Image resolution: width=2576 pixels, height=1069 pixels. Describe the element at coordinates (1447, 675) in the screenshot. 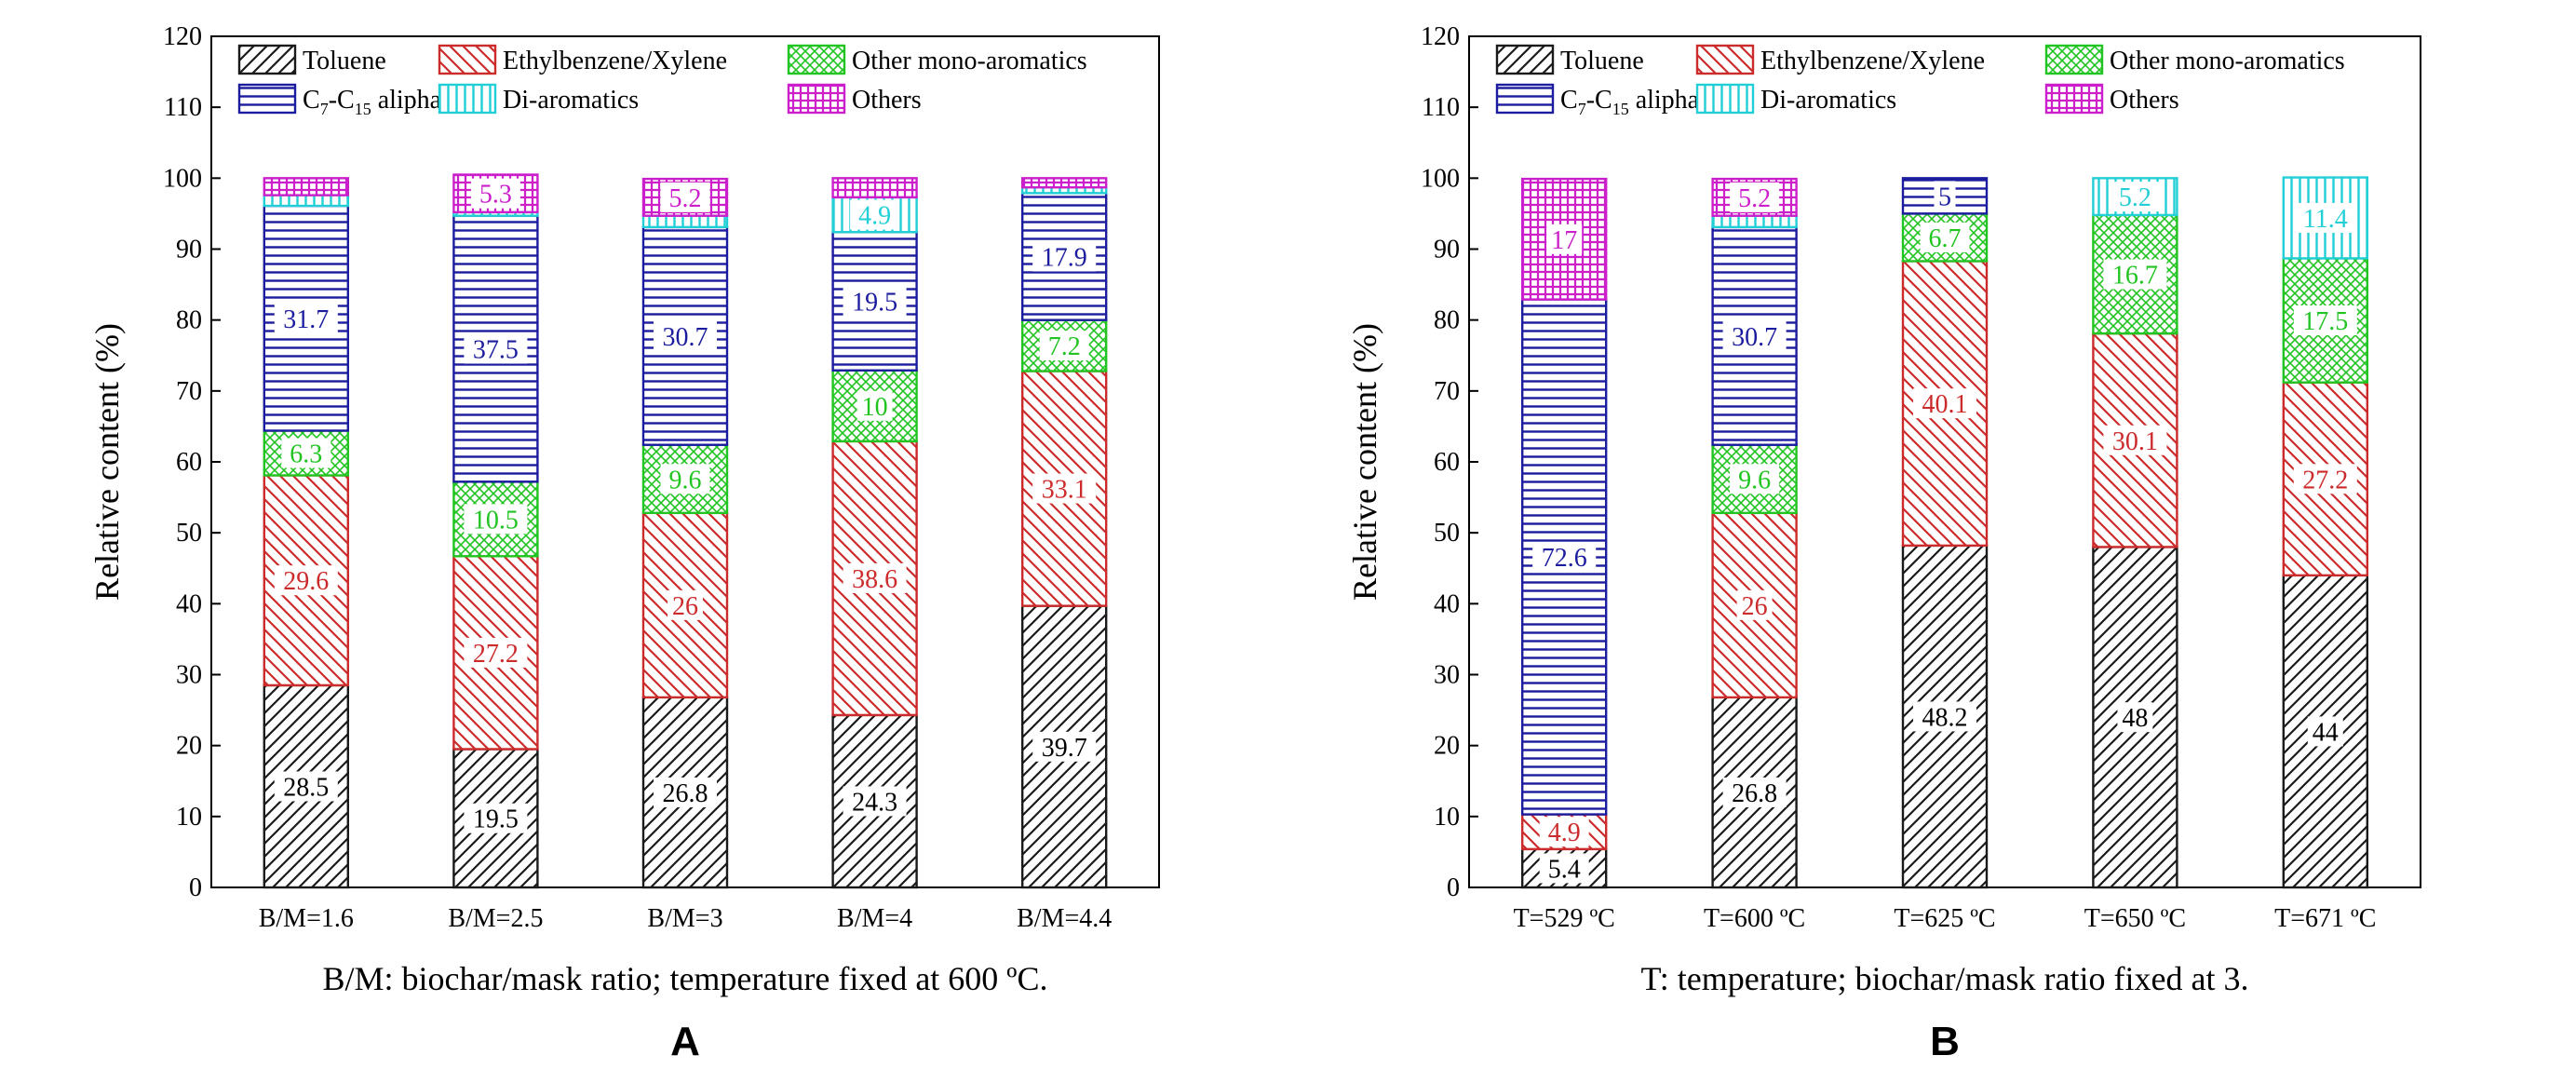

I see `y-tick-label: 30` at that location.